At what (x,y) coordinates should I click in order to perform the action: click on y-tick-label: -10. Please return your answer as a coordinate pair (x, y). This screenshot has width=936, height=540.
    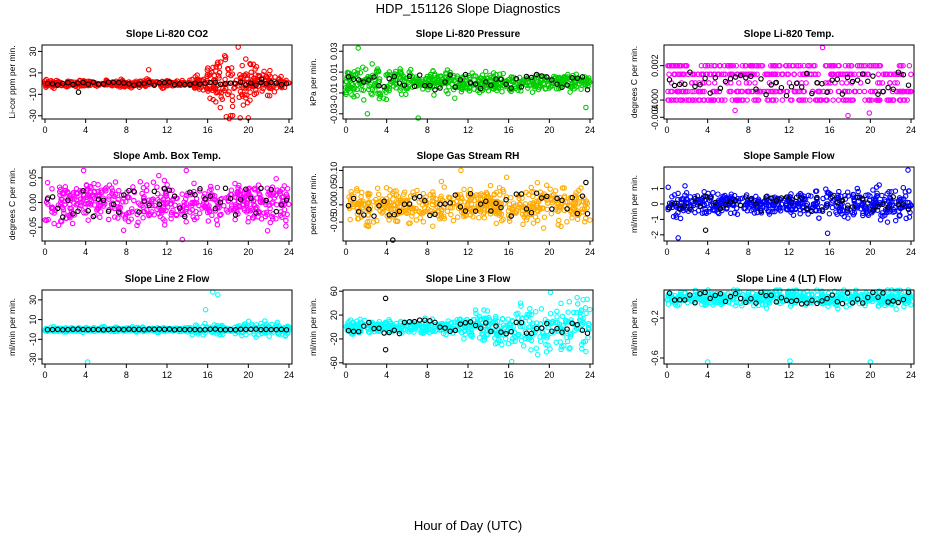
    Looking at the image, I should click on (33, 94).